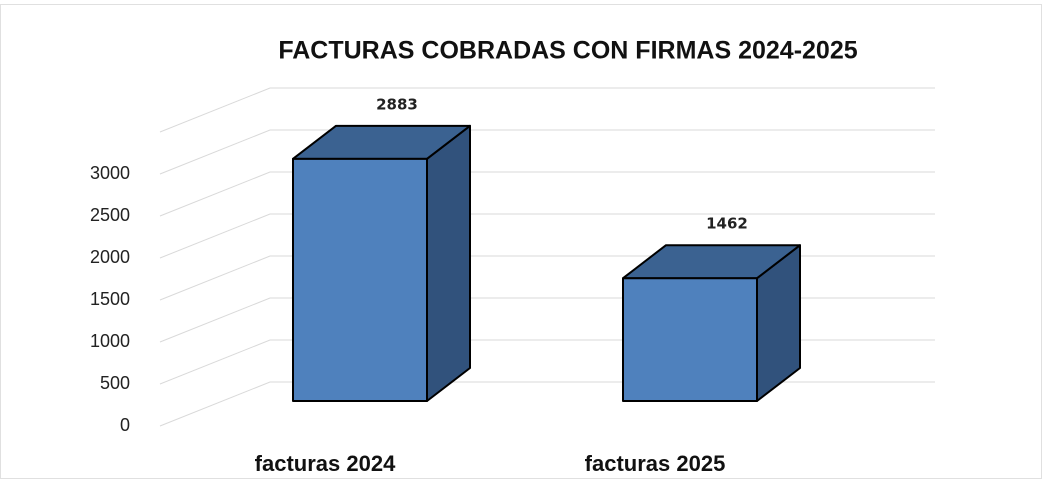 The height and width of the screenshot is (479, 1042). Describe the element at coordinates (110, 299) in the screenshot. I see `y-tick-label: 1500` at that location.